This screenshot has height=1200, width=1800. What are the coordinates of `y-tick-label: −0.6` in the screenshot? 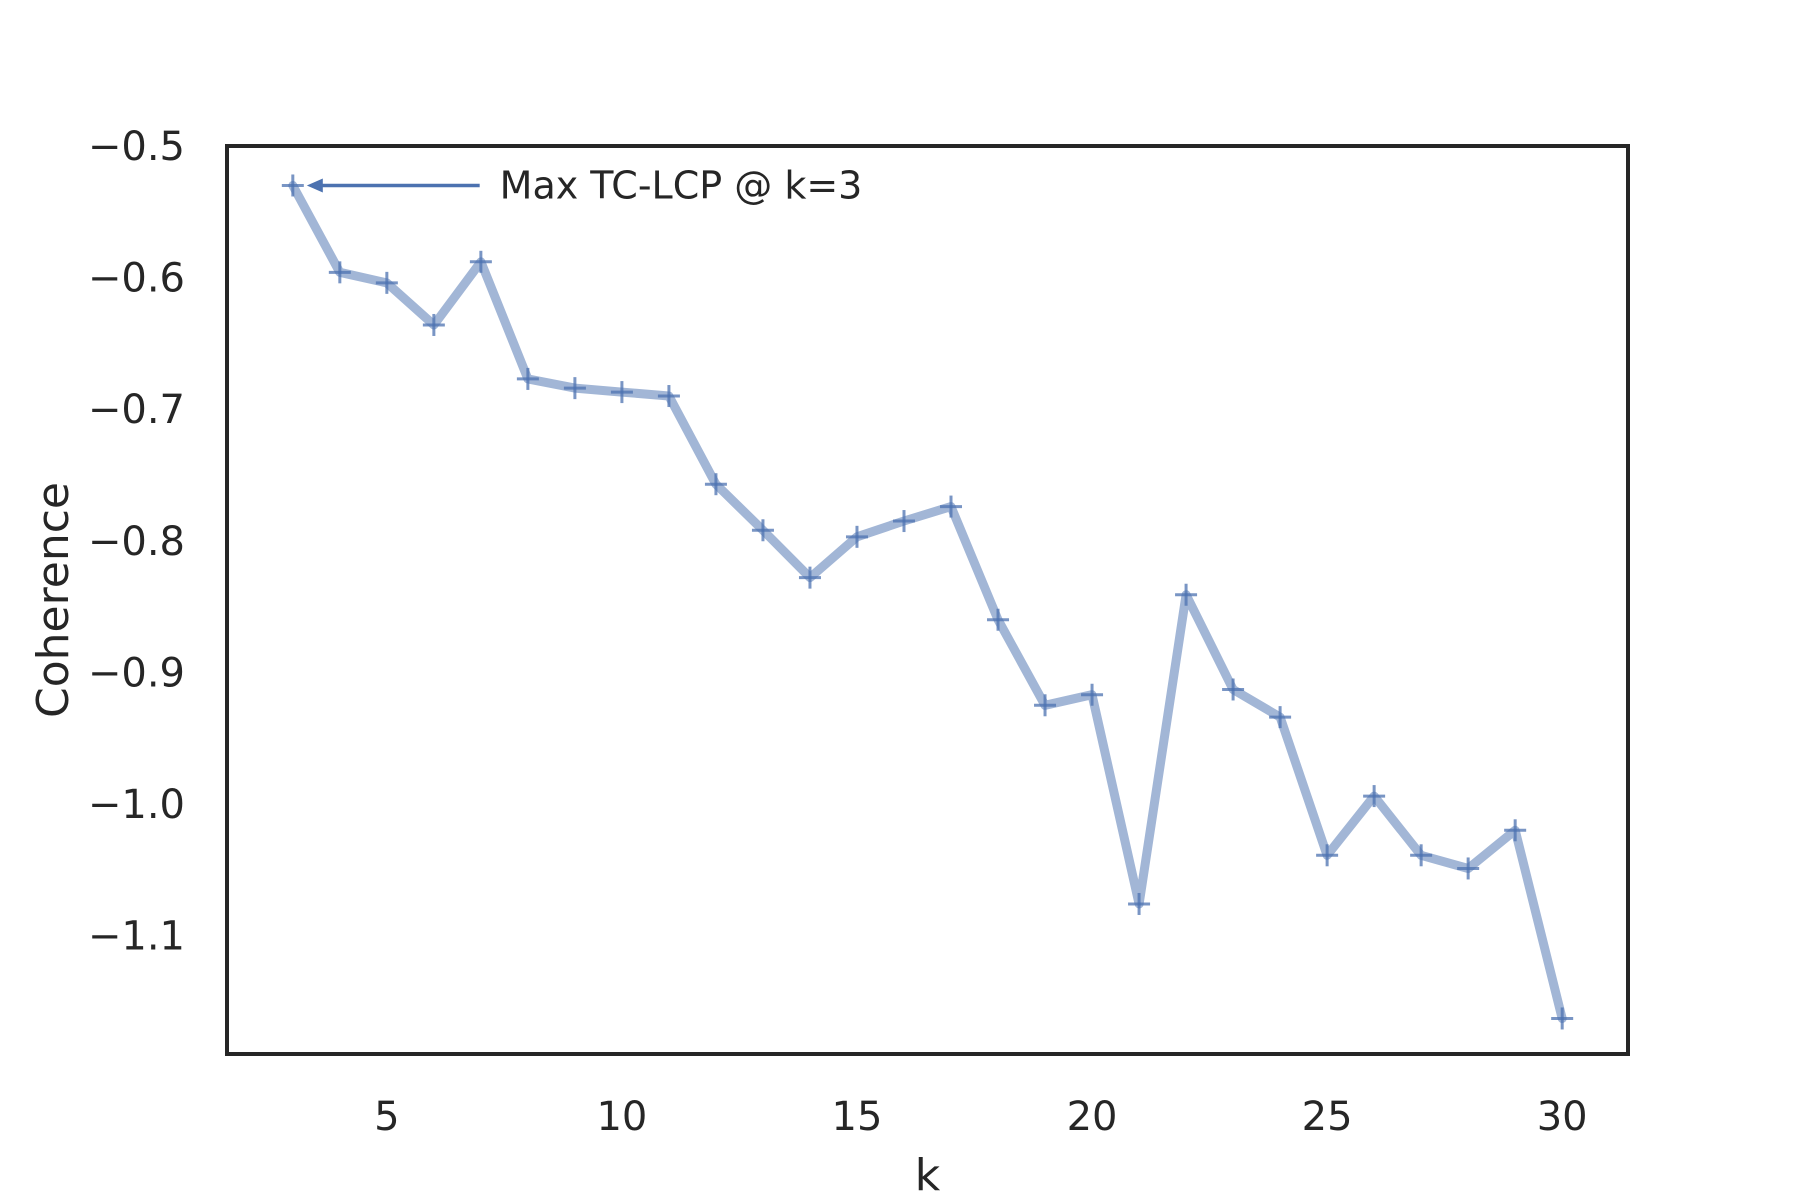 It's located at (136, 279).